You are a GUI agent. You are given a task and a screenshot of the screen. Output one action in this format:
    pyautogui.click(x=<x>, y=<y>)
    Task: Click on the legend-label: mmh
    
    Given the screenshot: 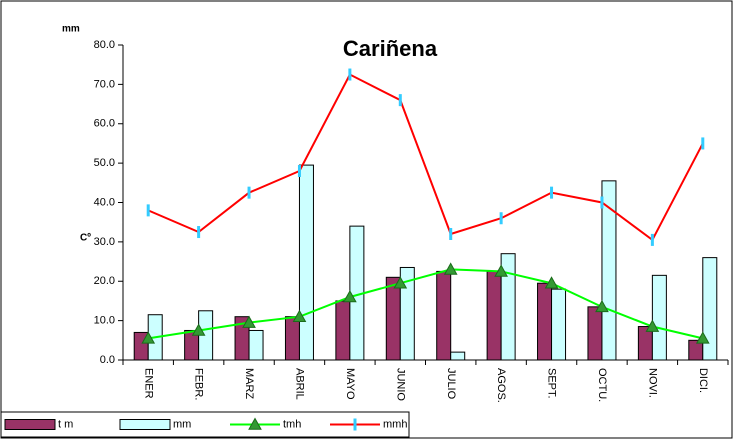 What is the action you would take?
    pyautogui.click(x=395, y=424)
    